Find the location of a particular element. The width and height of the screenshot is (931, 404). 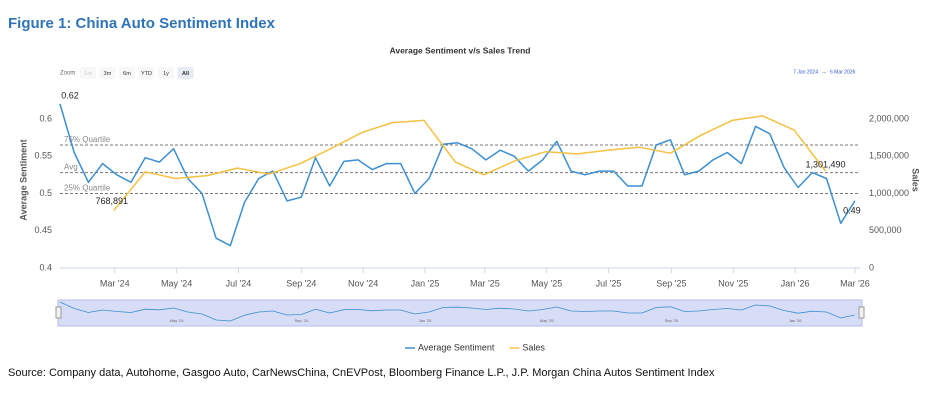

legend-label: Sales is located at coordinates (533, 347).